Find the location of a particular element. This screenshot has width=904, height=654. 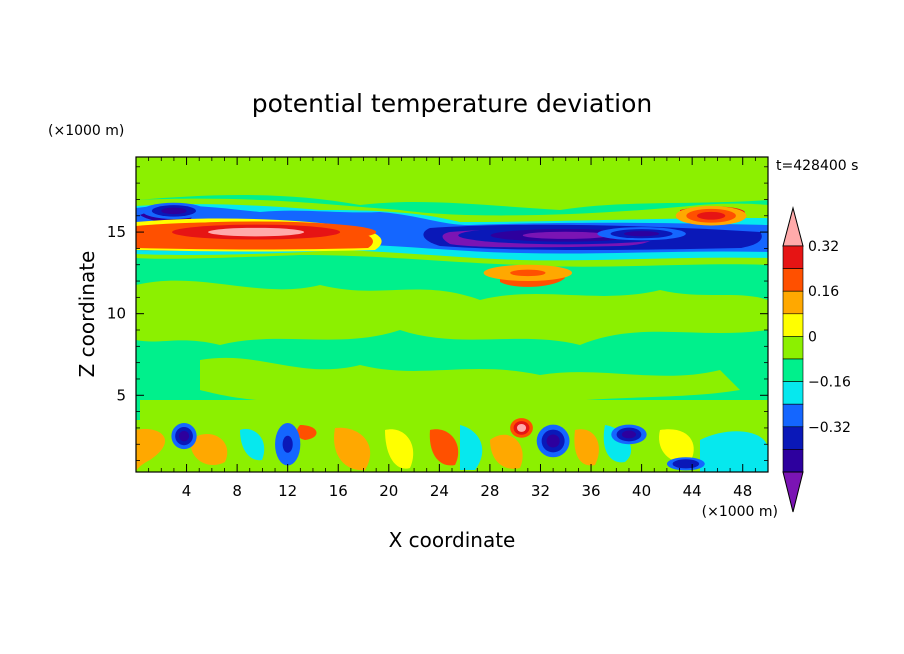

warm-patch-left is located at coordinates (151, 450).